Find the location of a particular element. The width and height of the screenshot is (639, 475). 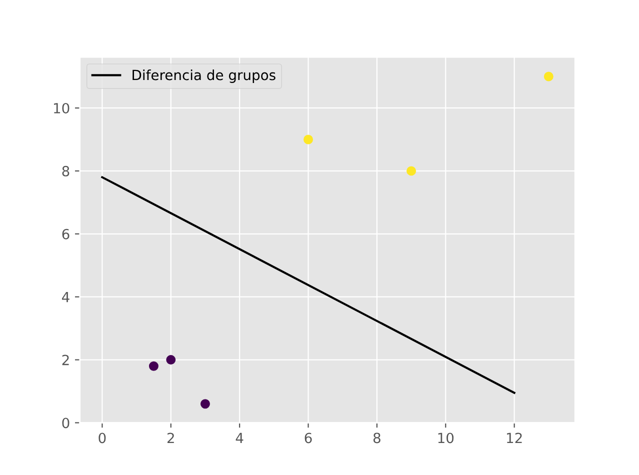

x-tick-label: 6 is located at coordinates (308, 438).